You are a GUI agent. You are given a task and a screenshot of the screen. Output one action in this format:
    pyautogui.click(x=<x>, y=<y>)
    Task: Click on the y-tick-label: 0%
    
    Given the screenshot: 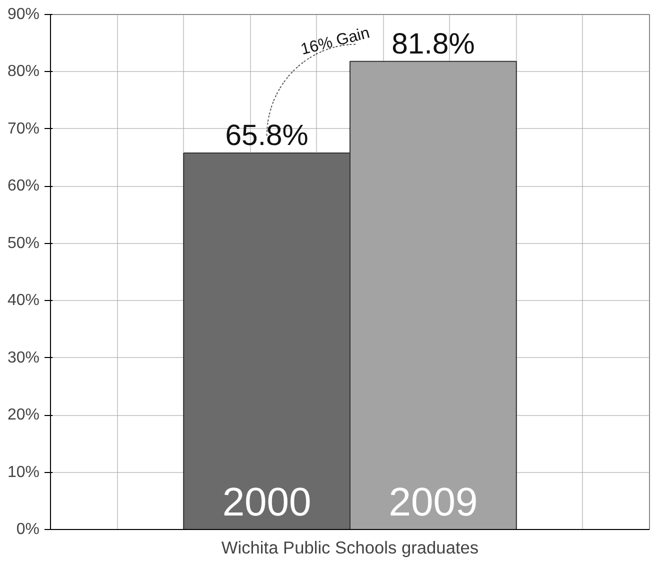 What is the action you would take?
    pyautogui.click(x=28, y=529)
    